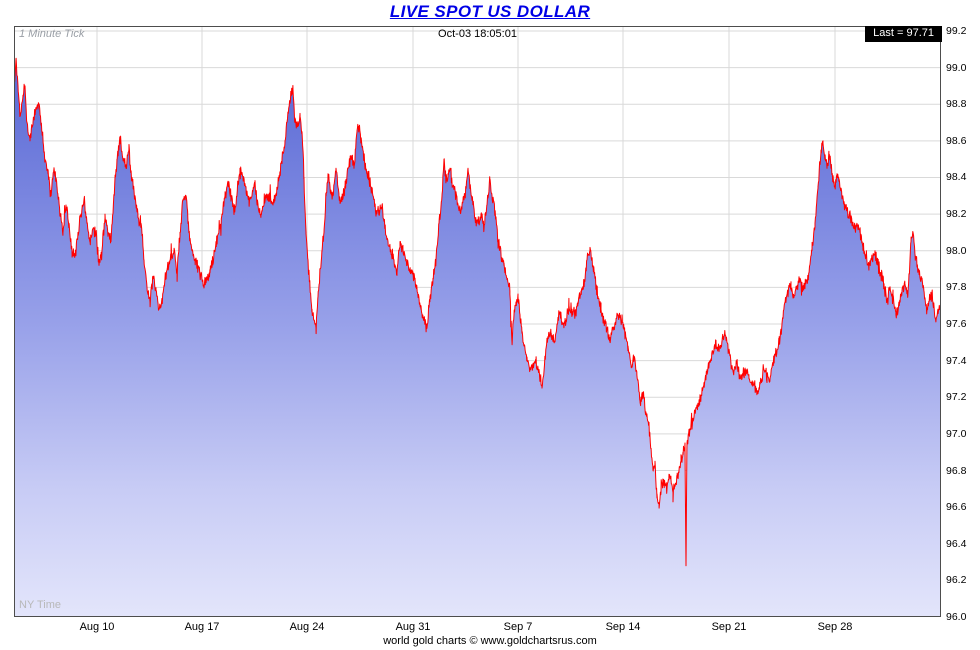 Image resolution: width=980 pixels, height=650 pixels. I want to click on y-tick-label: 97.8, so click(956, 287).